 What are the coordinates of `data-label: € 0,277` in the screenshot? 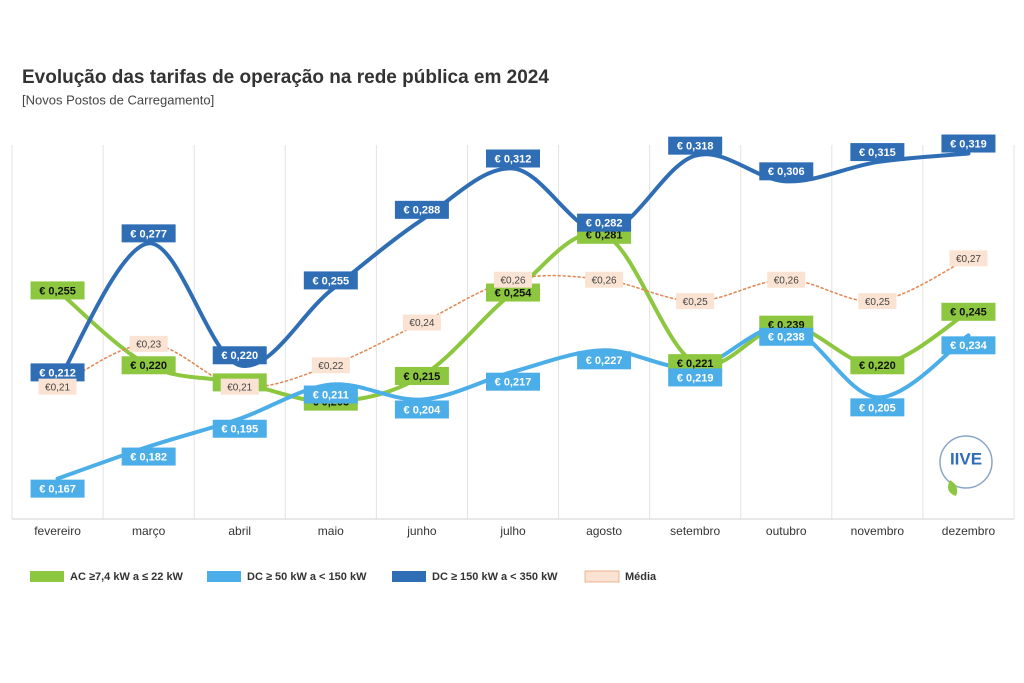 It's located at (148, 233).